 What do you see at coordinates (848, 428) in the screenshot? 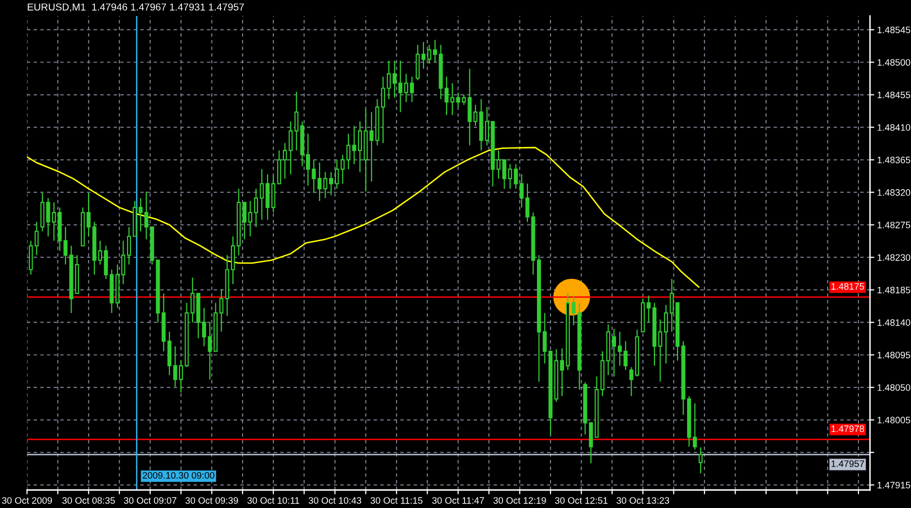
I see `ref-line-label: 1.47978` at bounding box center [848, 428].